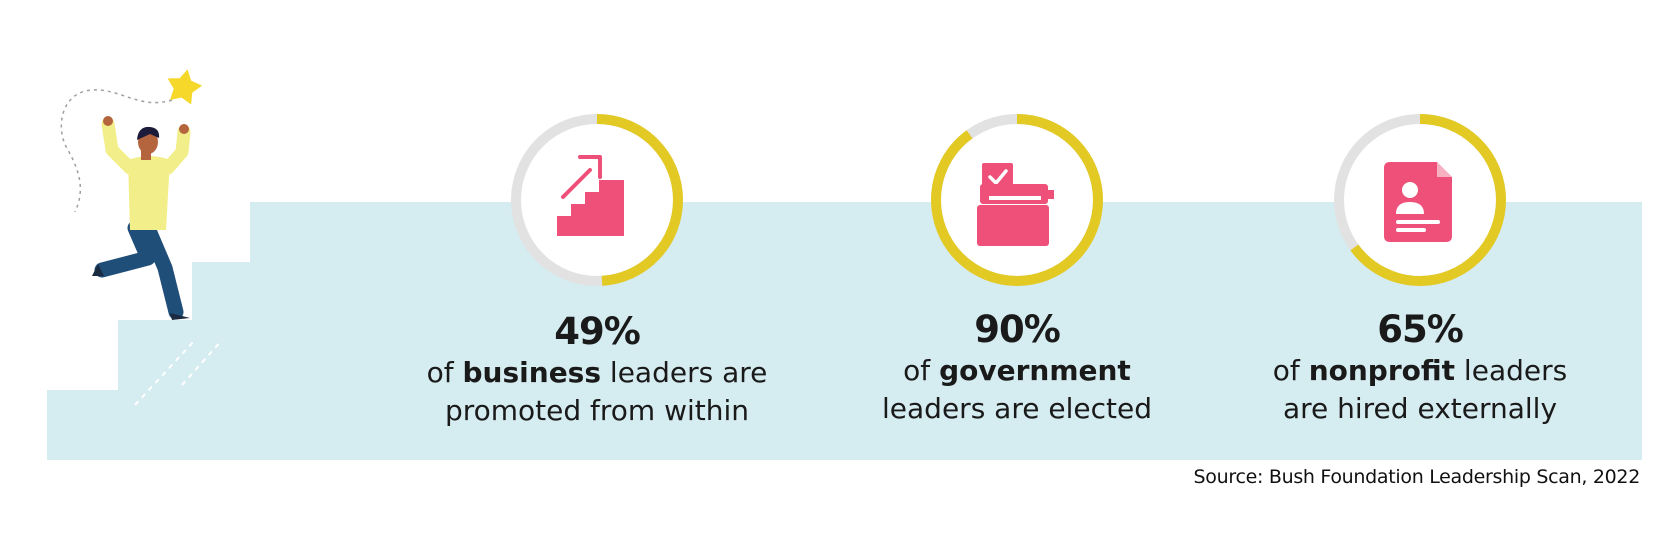 The image size is (1660, 549). What do you see at coordinates (1017, 329) in the screenshot?
I see `stat-percent: 90%` at bounding box center [1017, 329].